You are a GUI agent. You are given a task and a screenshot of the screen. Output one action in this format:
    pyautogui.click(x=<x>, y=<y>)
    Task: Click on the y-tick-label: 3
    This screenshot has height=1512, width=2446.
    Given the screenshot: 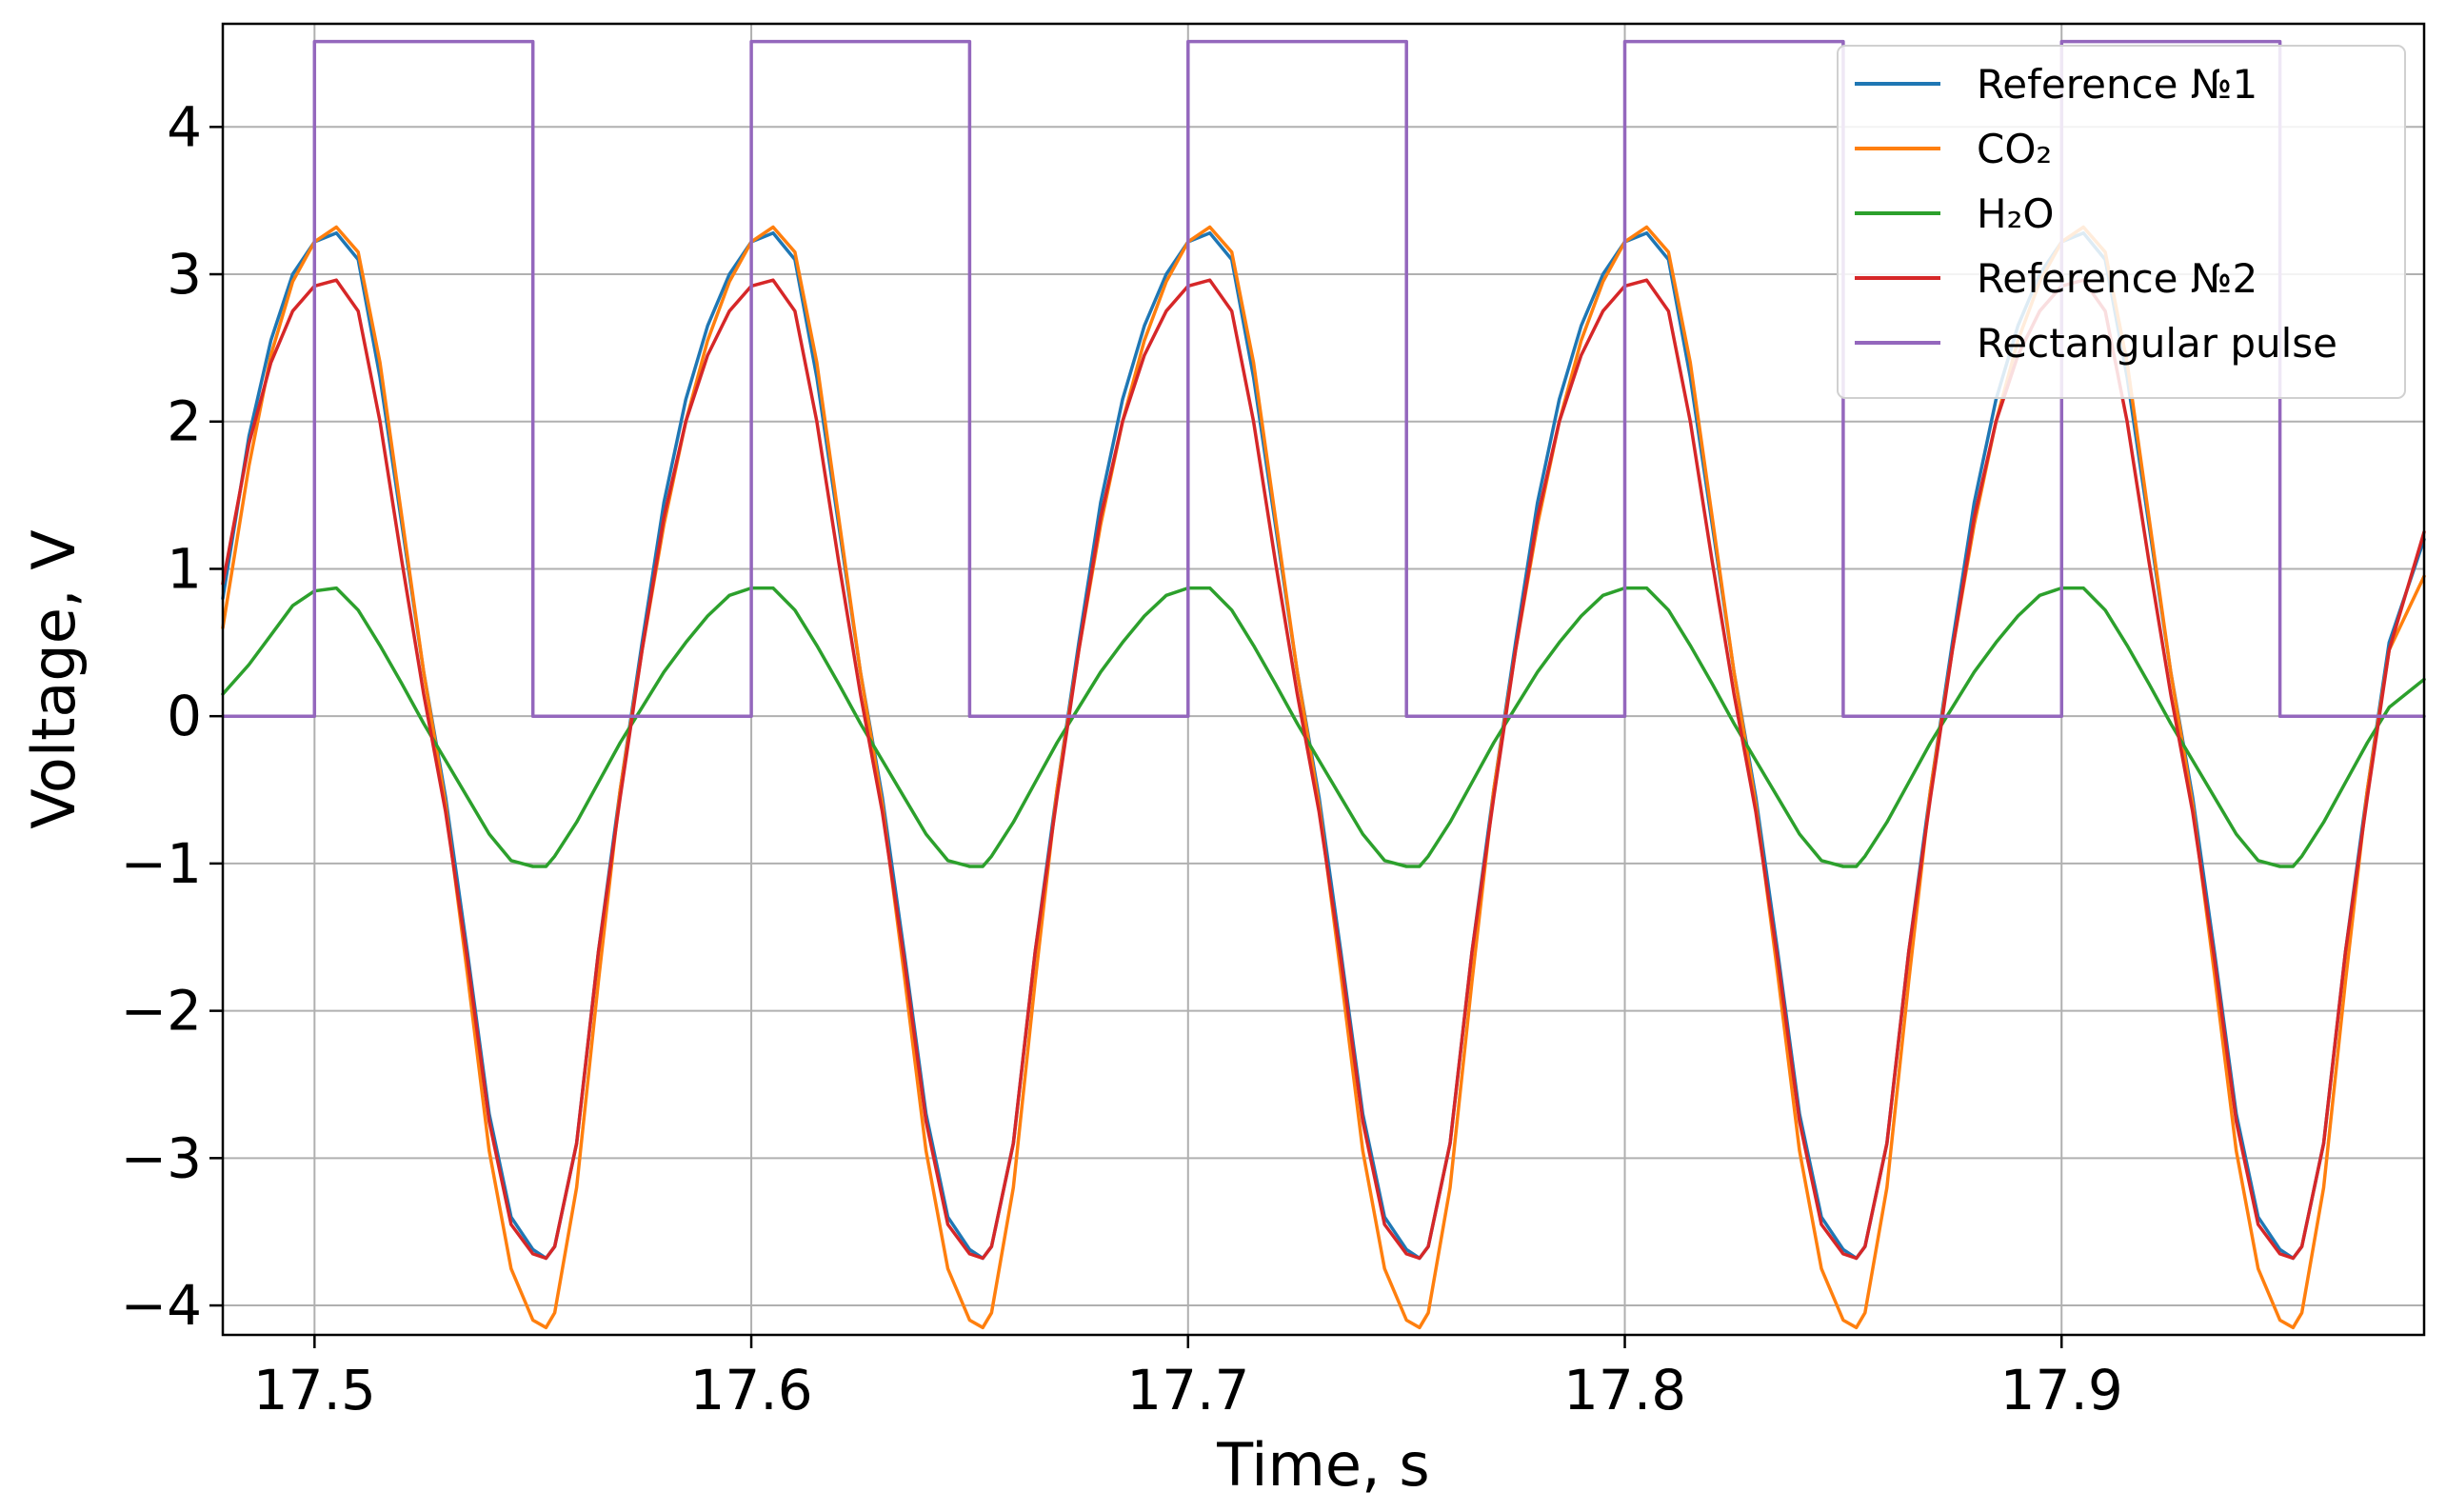 What is the action you would take?
    pyautogui.click(x=184, y=274)
    